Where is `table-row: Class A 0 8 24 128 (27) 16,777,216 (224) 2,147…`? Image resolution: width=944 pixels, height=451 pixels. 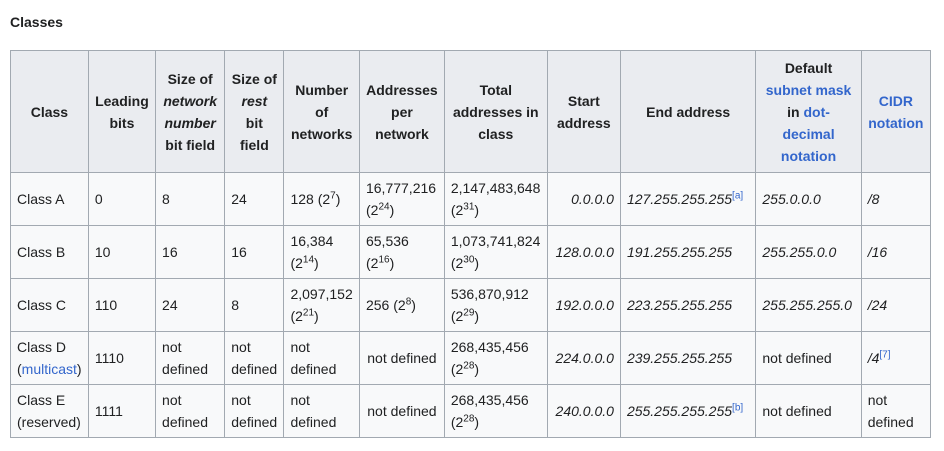 table-row: Class A 0 8 24 128 (27) 16,777,216 (224) 2,147… is located at coordinates (471, 199).